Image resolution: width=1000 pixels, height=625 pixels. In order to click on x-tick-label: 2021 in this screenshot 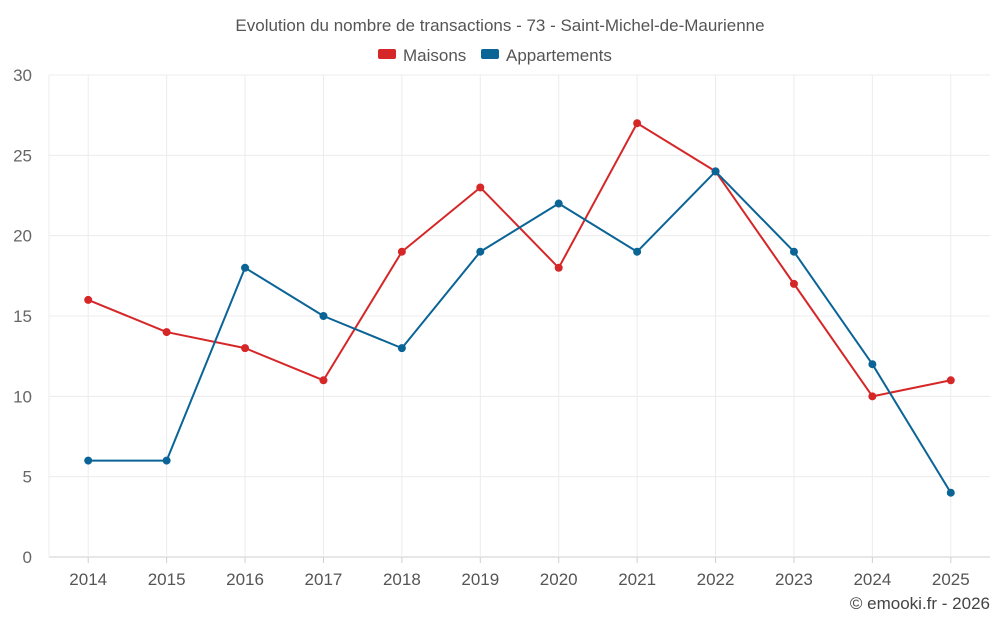, I will do `click(637, 579)`.